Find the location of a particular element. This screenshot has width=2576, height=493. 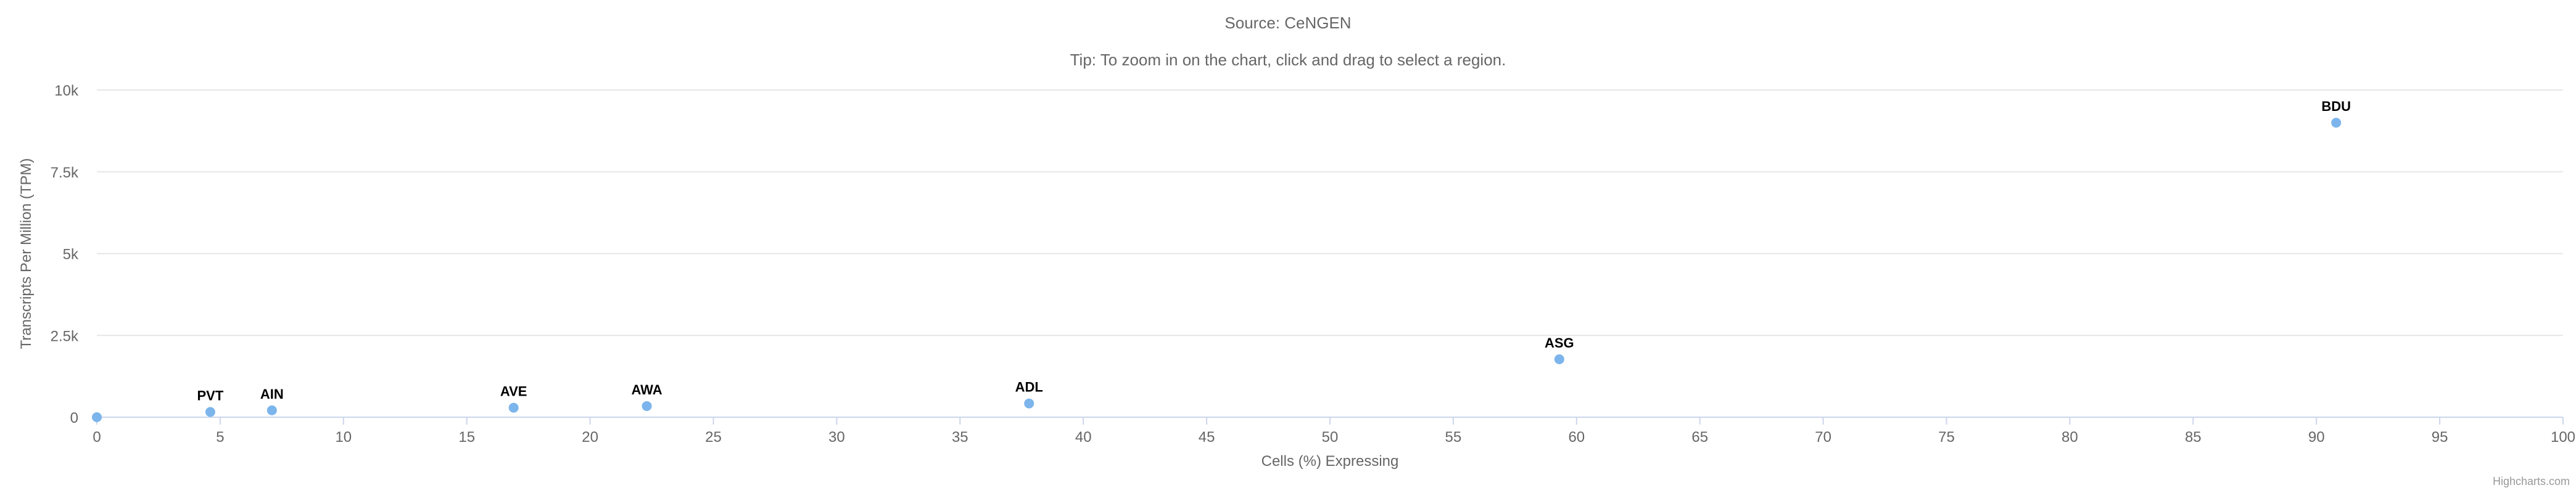

x-tick-label: 65 is located at coordinates (1699, 437).